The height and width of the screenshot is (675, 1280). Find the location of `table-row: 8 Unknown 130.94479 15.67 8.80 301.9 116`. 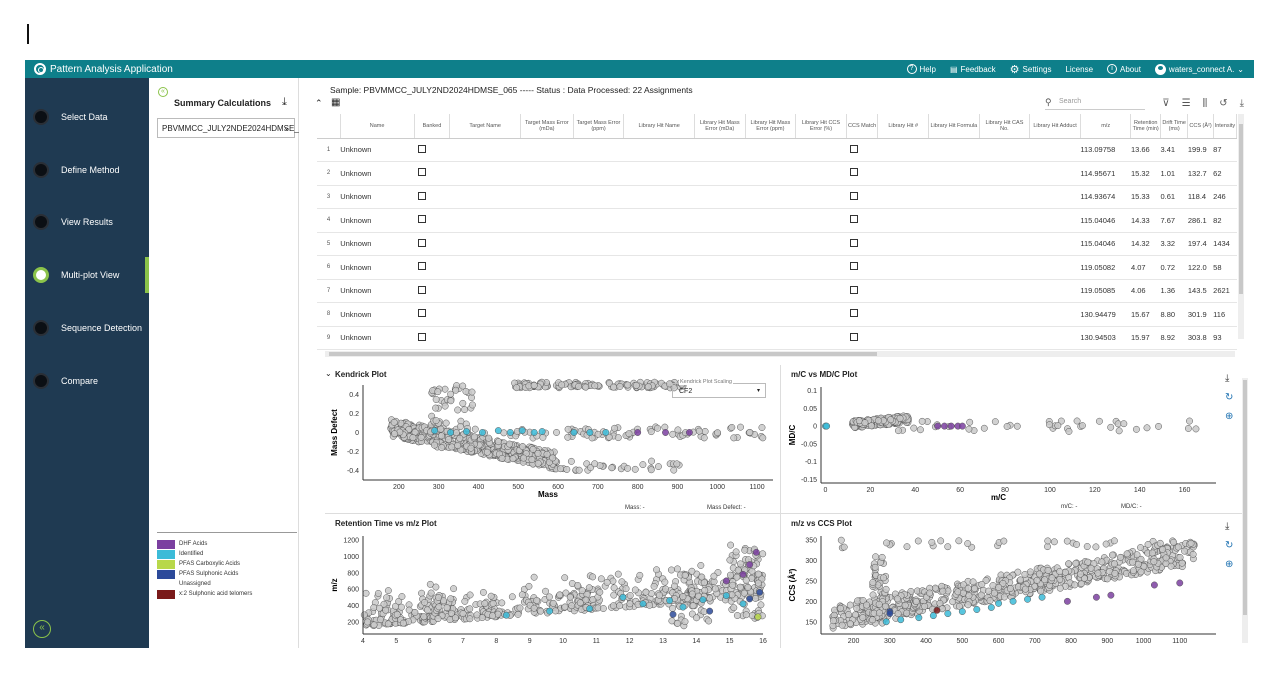

table-row: 8 Unknown 130.94479 15.67 8.80 301.9 116 is located at coordinates (777, 314).